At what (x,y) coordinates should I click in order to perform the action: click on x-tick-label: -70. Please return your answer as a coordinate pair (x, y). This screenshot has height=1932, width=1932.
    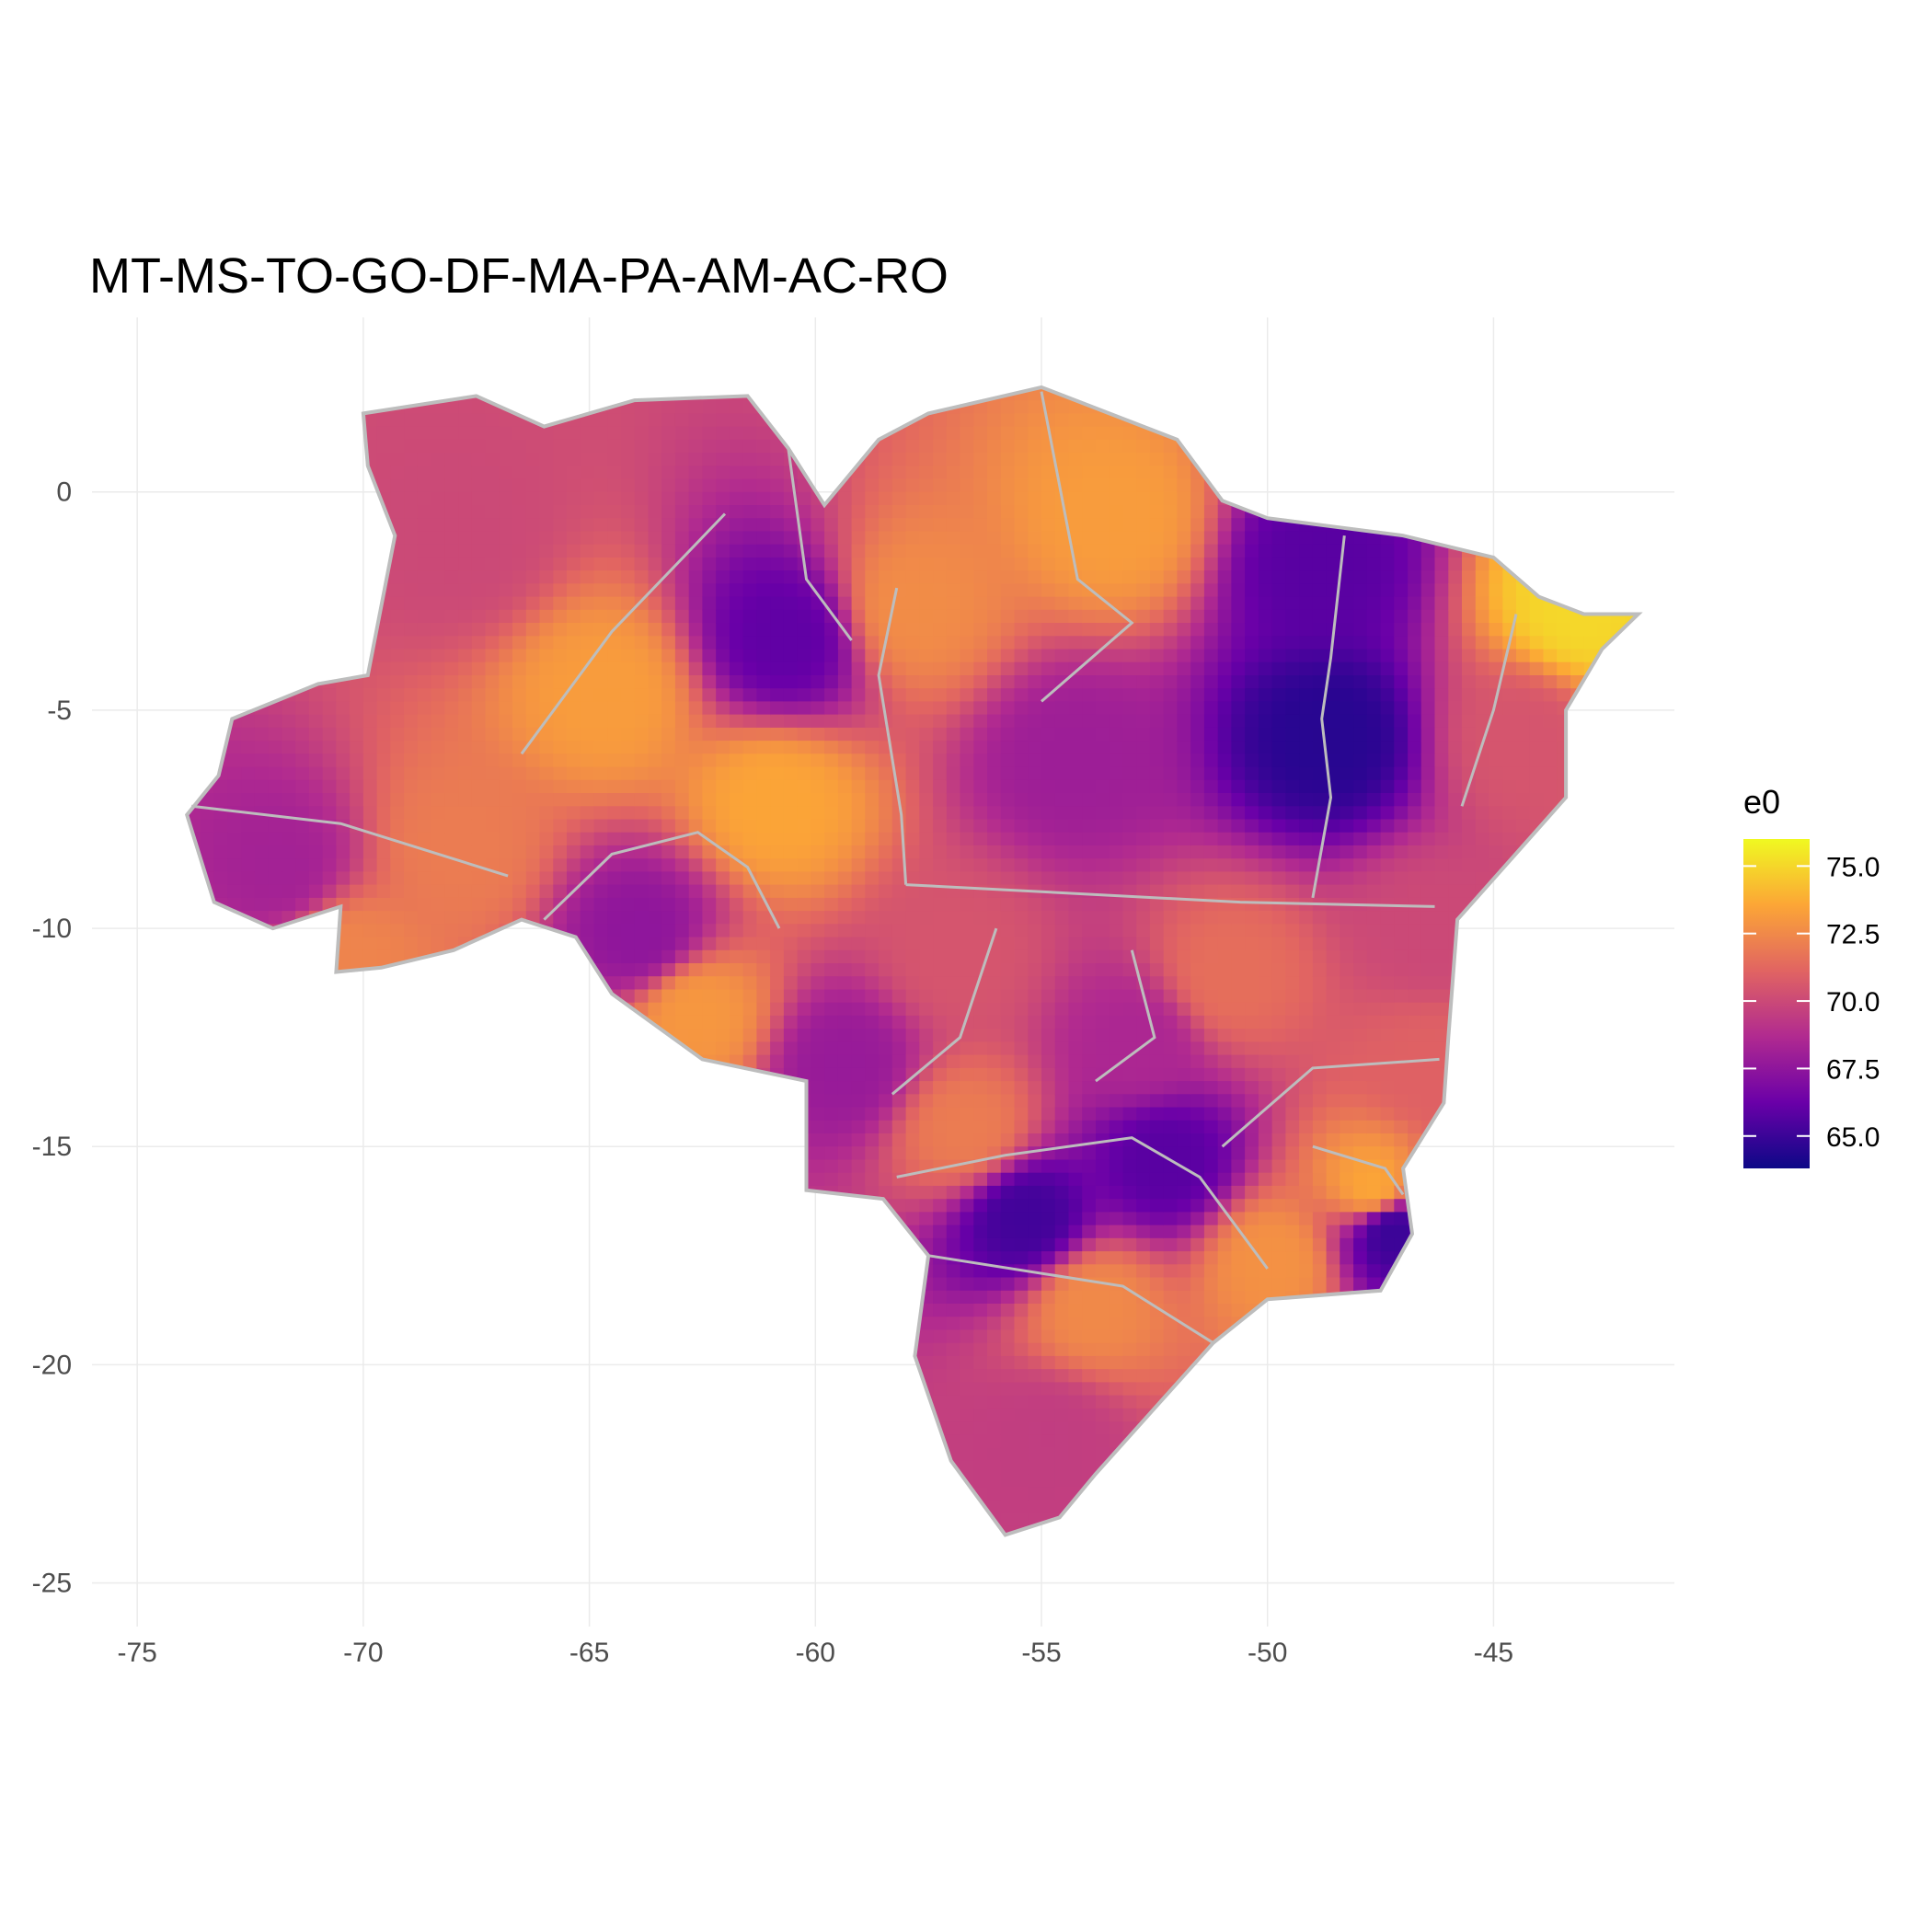
    Looking at the image, I should click on (363, 1653).